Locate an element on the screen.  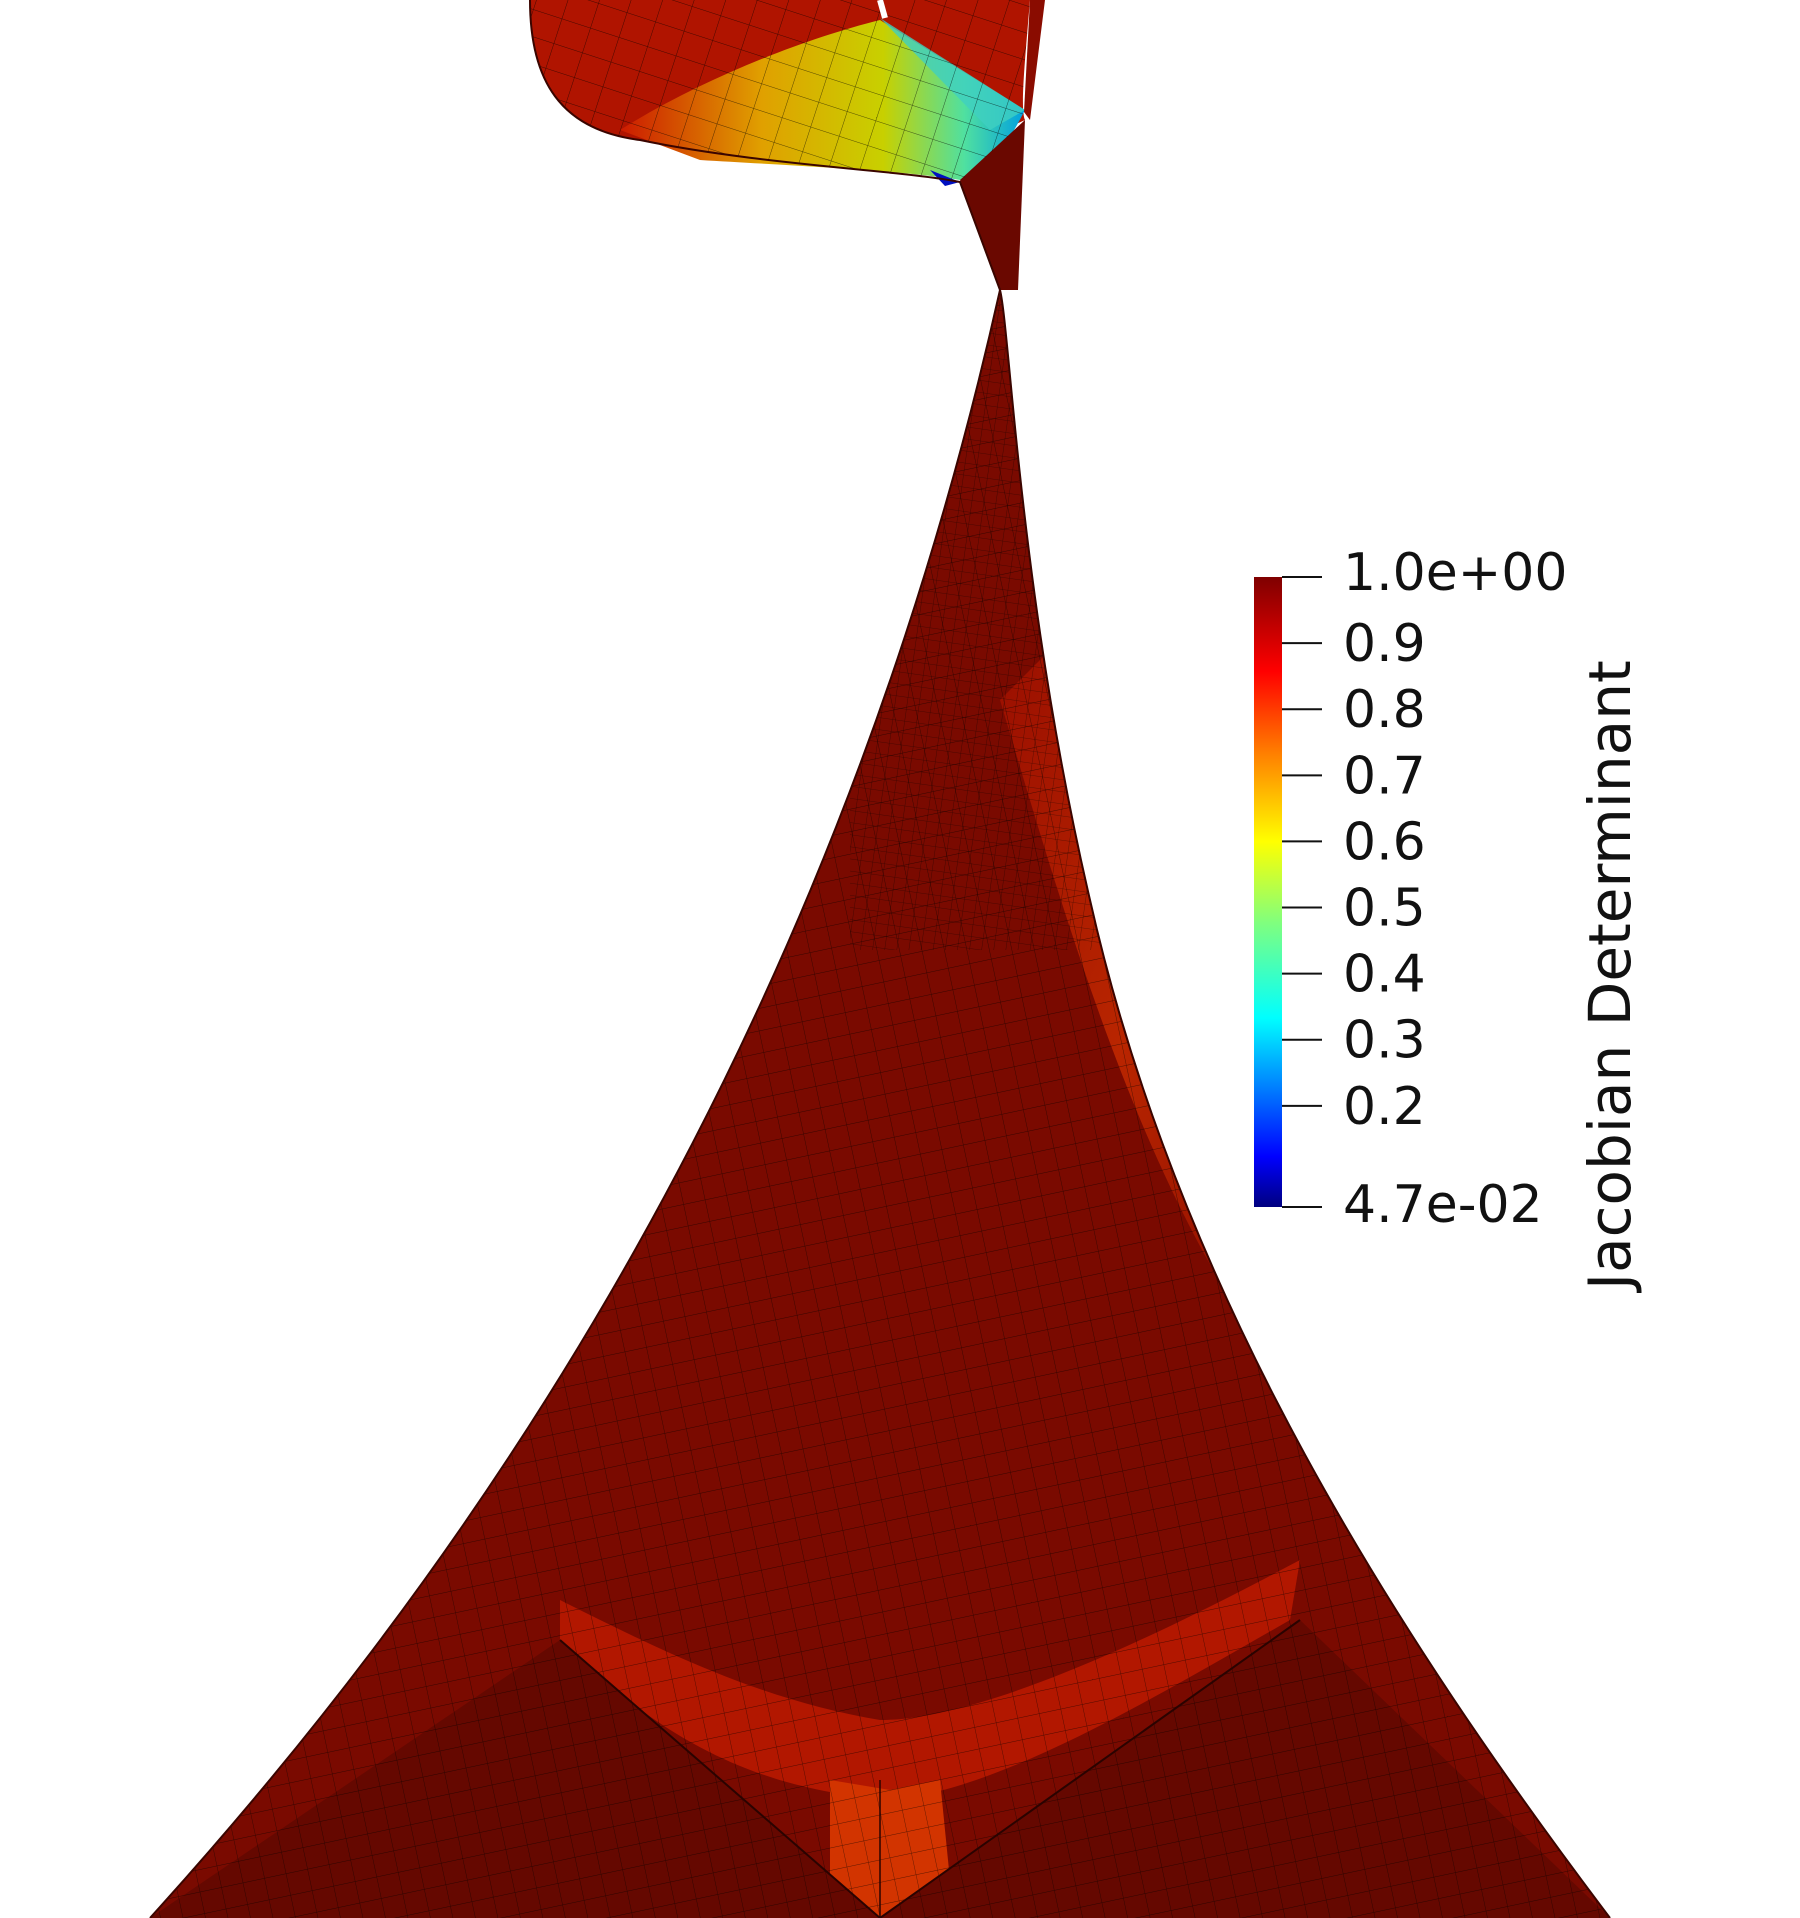
colorbar-tick-label: 0.8 is located at coordinates (1384, 710).